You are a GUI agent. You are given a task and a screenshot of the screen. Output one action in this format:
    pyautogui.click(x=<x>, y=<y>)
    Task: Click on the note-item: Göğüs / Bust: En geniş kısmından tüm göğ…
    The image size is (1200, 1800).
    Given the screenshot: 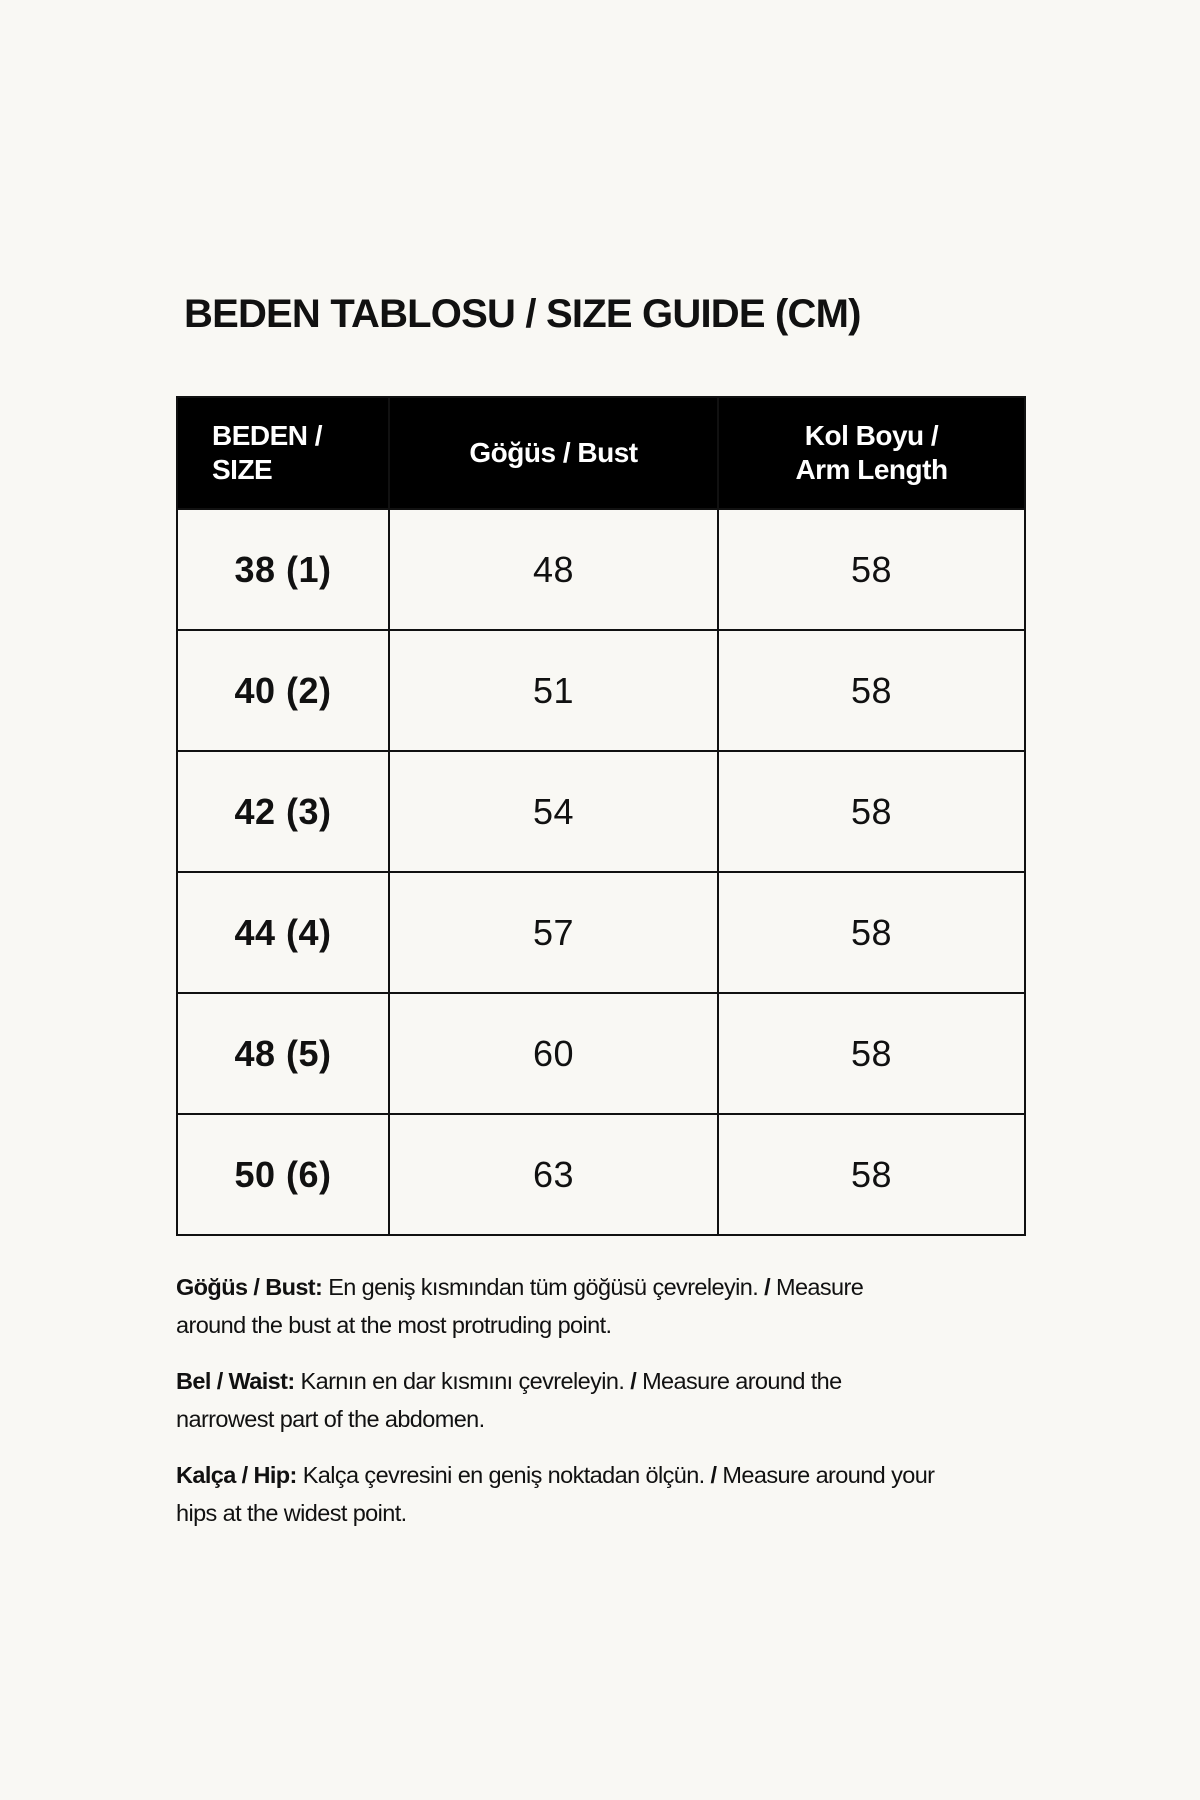 What is the action you would take?
    pyautogui.click(x=556, y=1306)
    